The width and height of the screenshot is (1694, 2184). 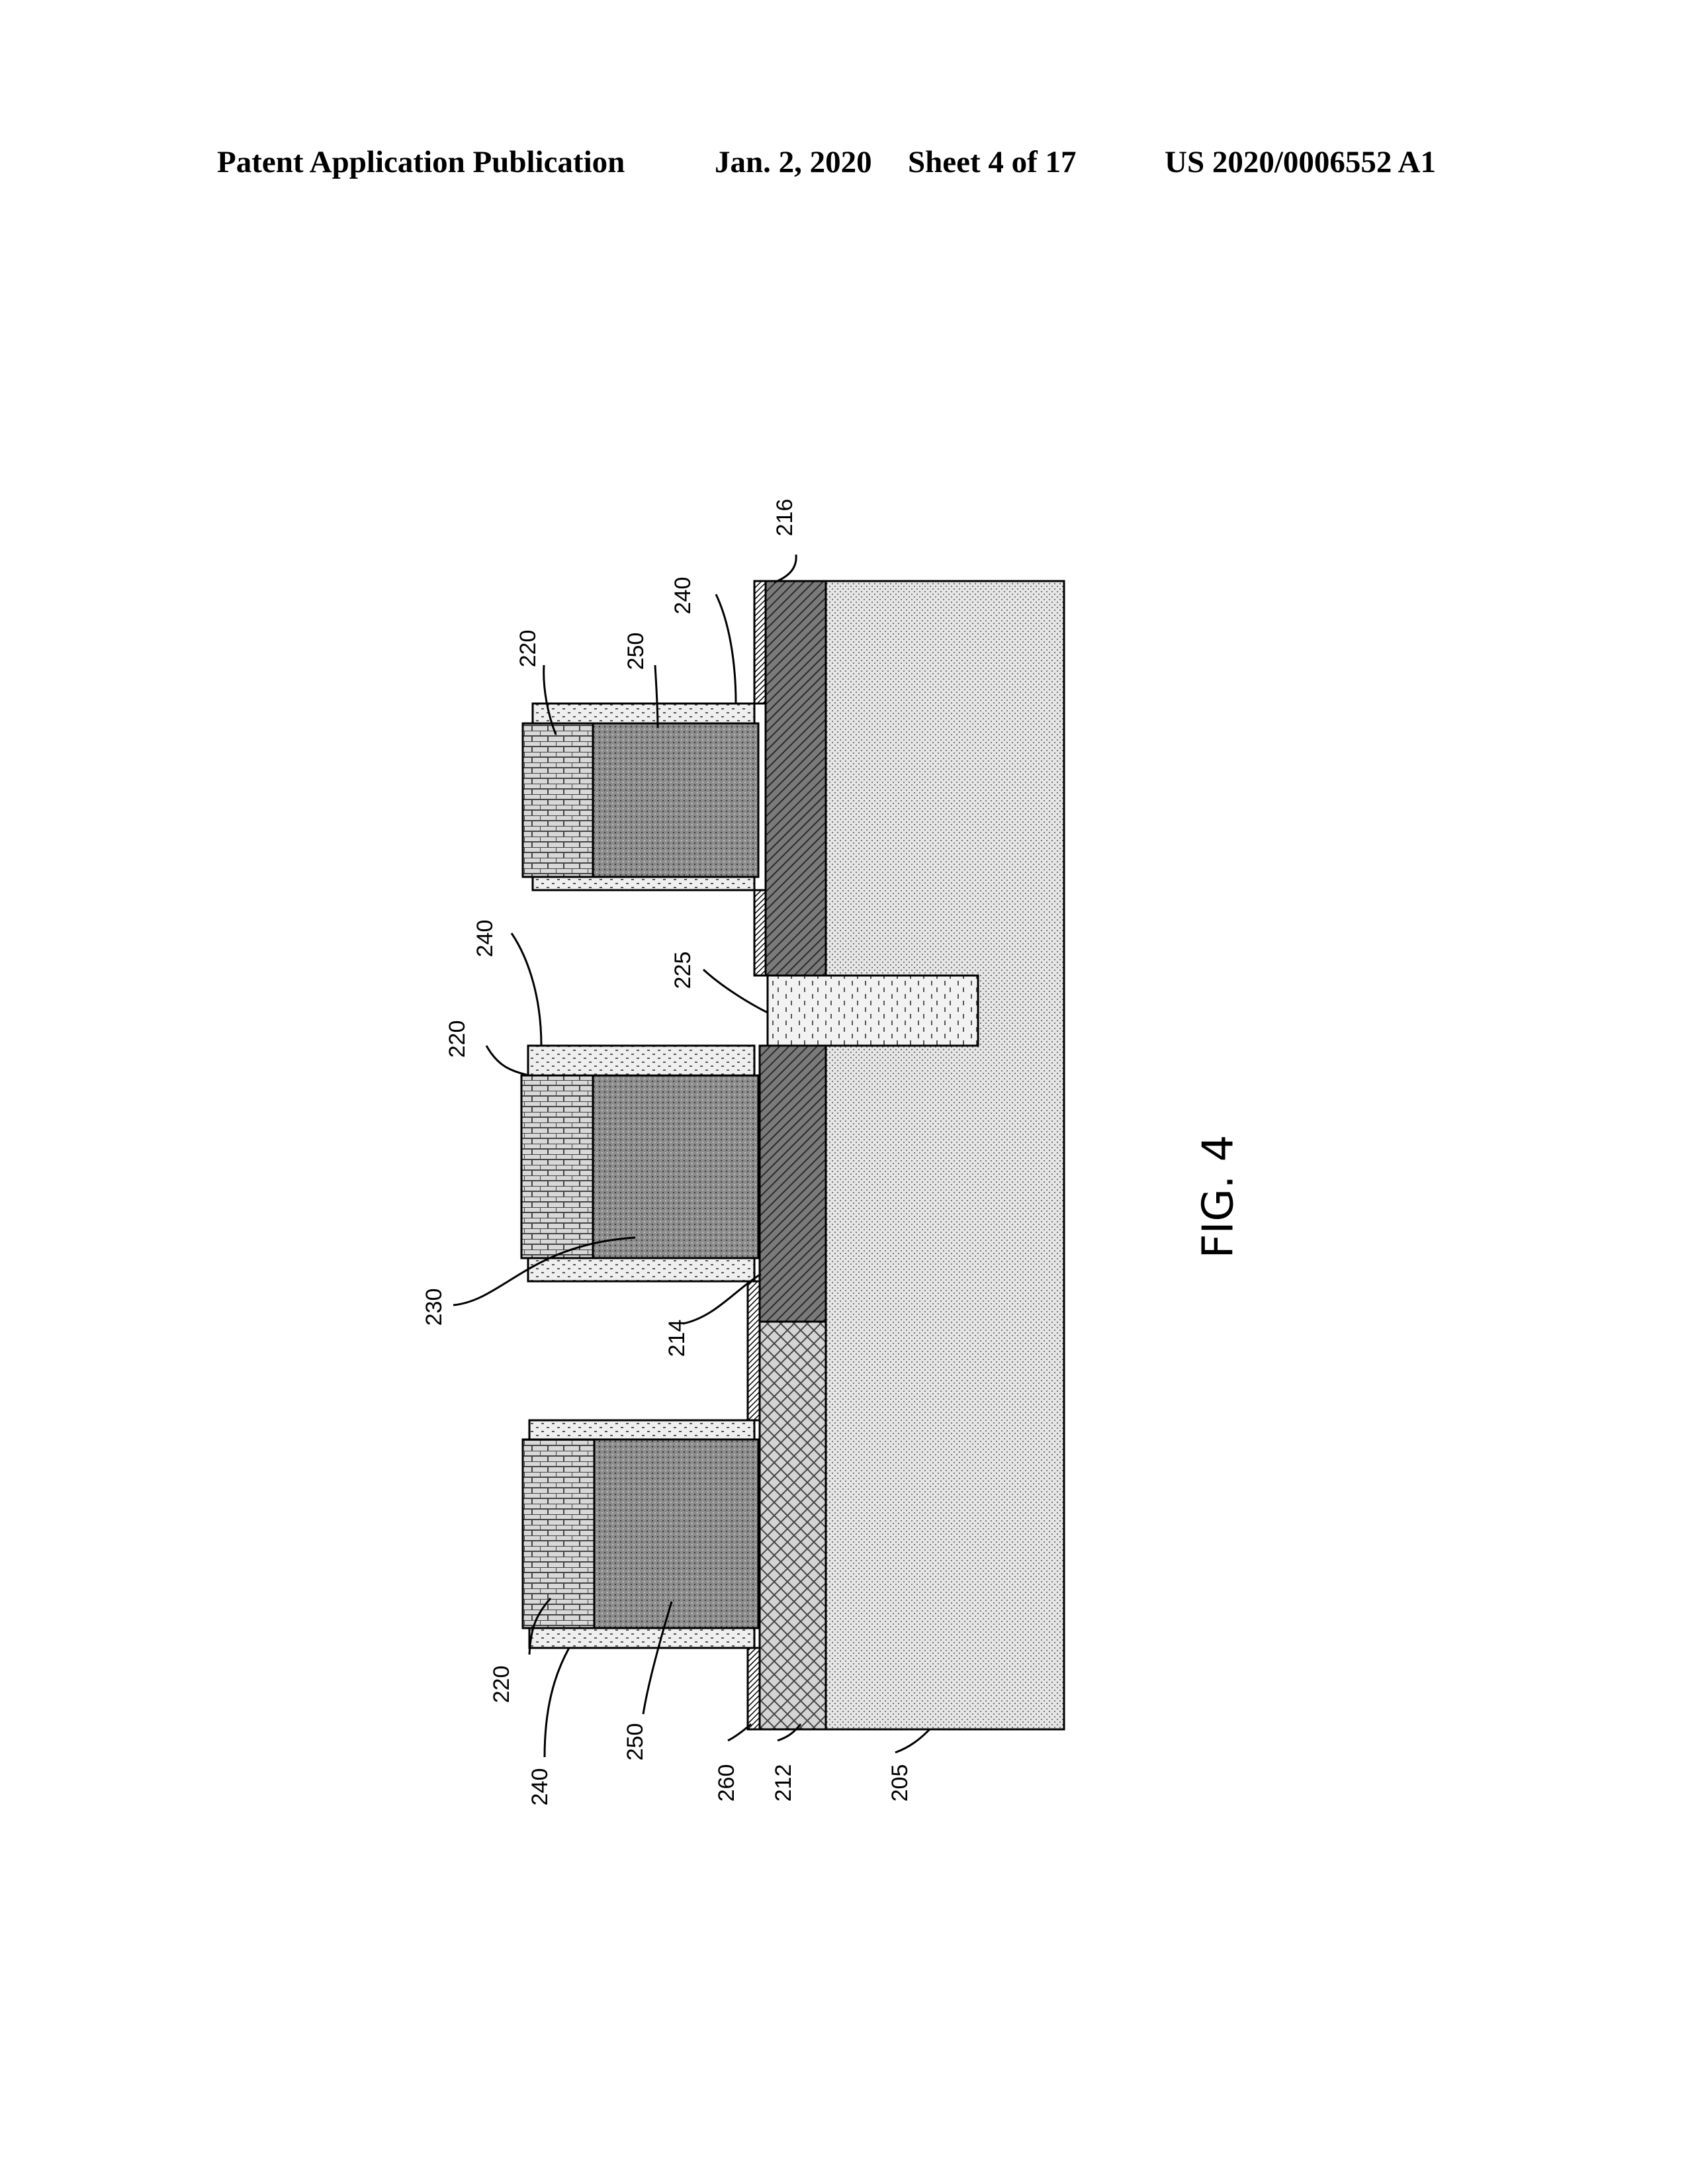 I want to click on ref-250-right: 250, so click(x=635, y=651).